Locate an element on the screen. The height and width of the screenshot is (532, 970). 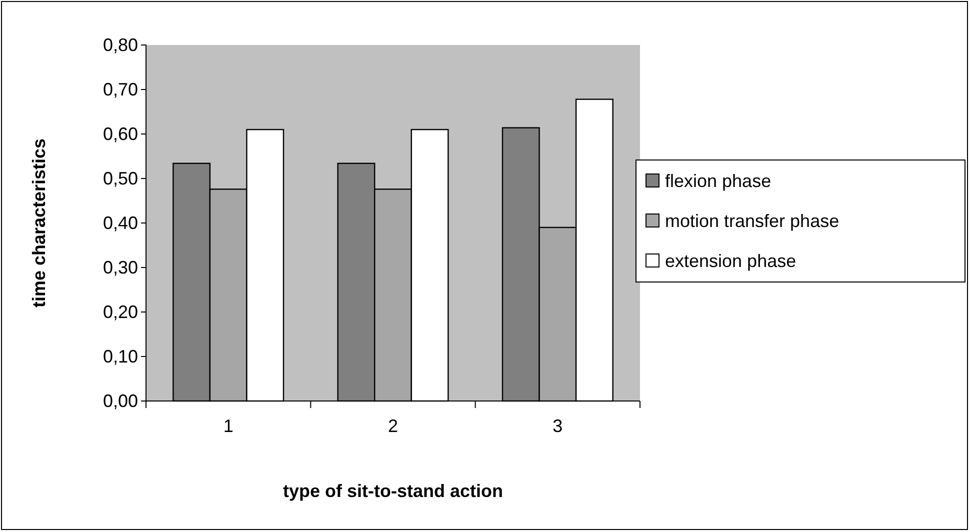
x-tick-label: 2 is located at coordinates (393, 426).